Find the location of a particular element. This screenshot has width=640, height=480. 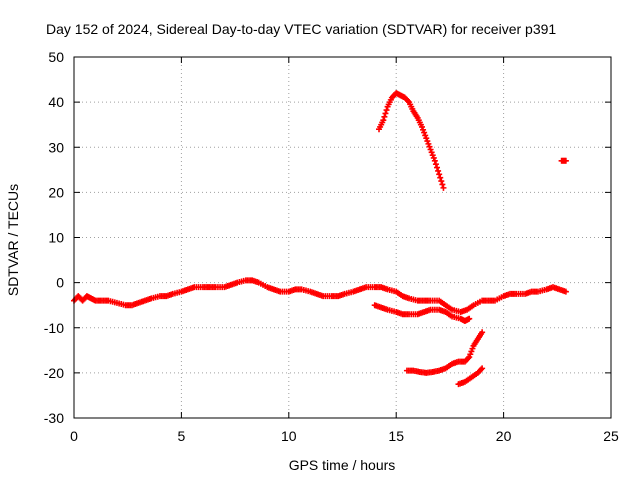

series-isolated is located at coordinates (563, 160).